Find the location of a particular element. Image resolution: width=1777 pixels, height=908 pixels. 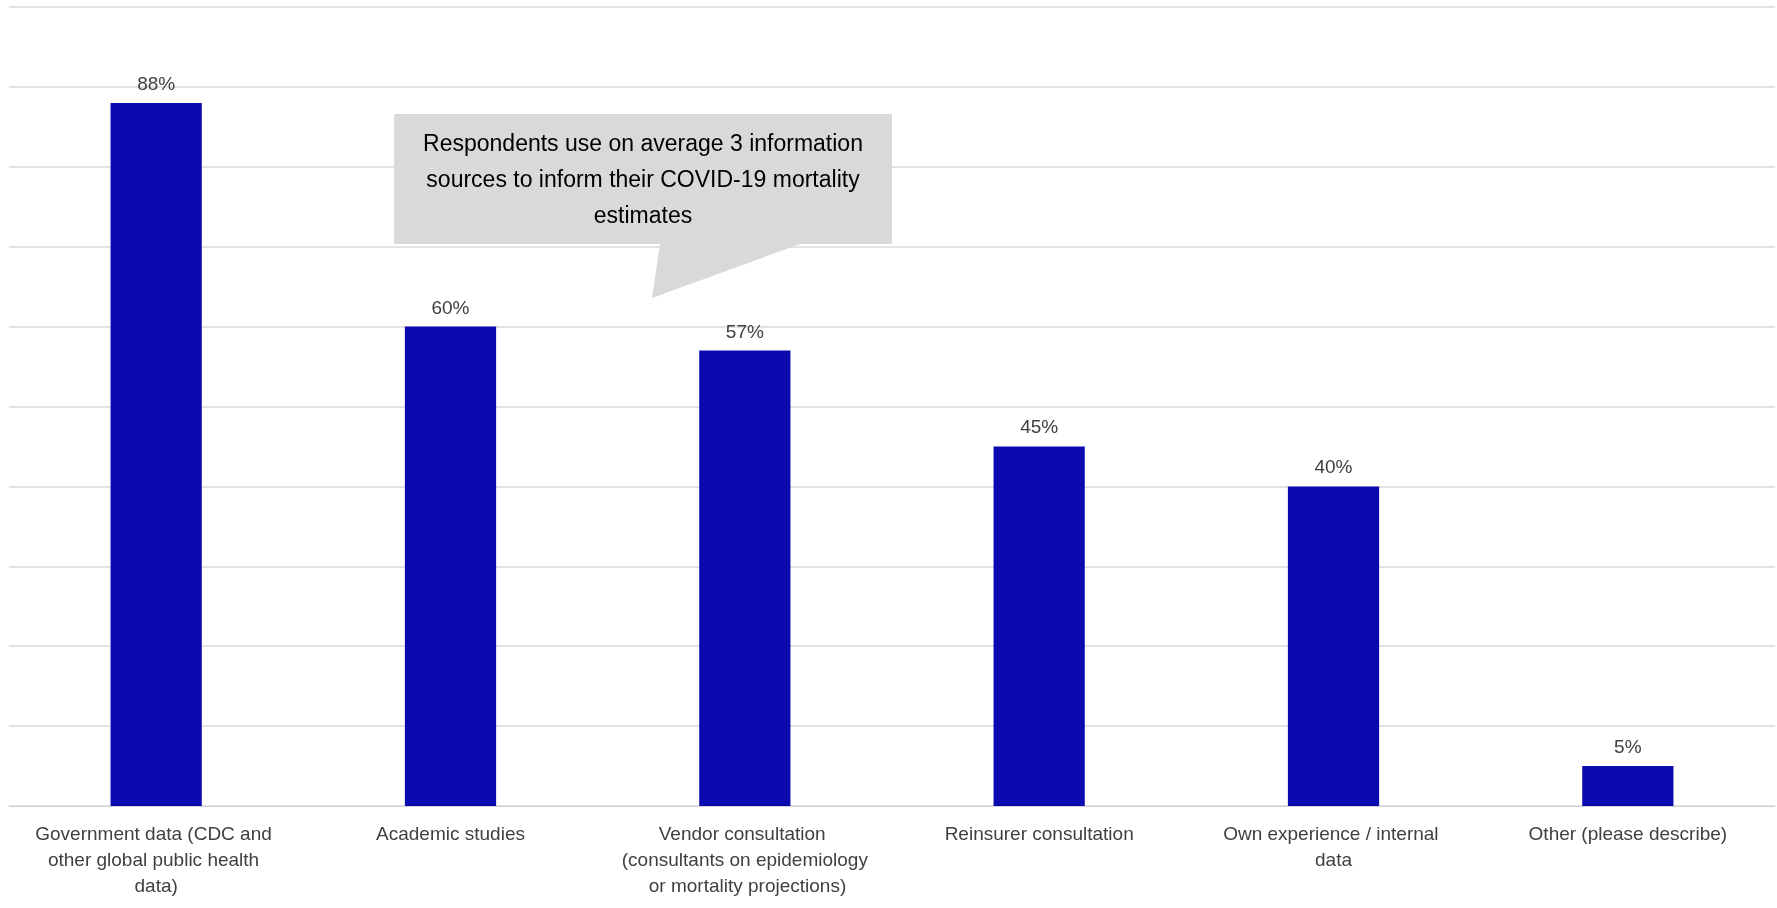

x-tick-label: Academic studies is located at coordinates (450, 833).